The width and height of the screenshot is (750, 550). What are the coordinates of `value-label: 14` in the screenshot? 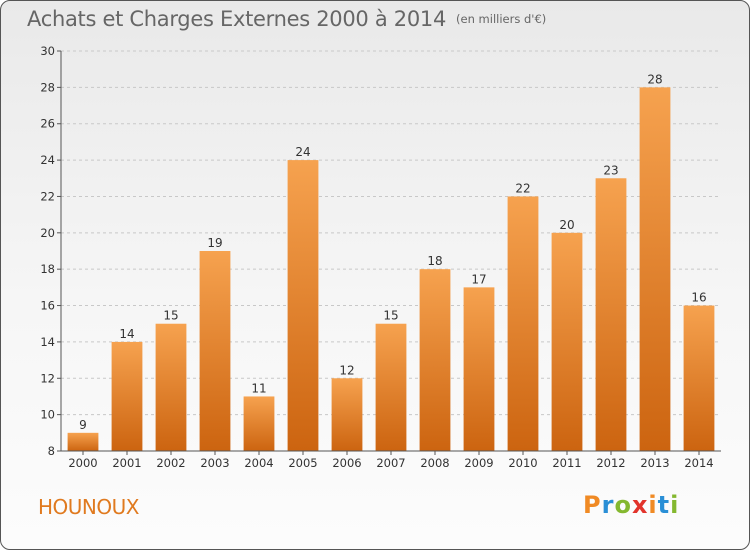 It's located at (126, 334).